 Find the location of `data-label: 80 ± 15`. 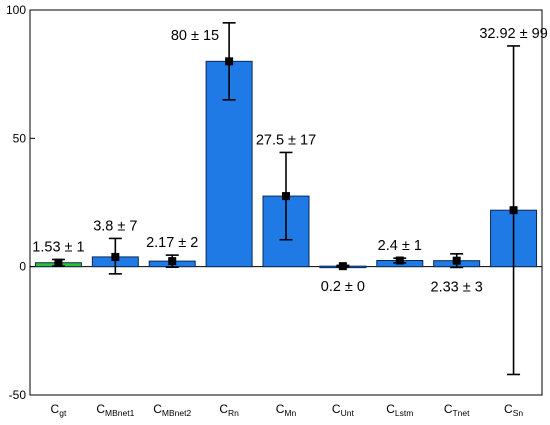

data-label: 80 ± 15 is located at coordinates (195, 36).